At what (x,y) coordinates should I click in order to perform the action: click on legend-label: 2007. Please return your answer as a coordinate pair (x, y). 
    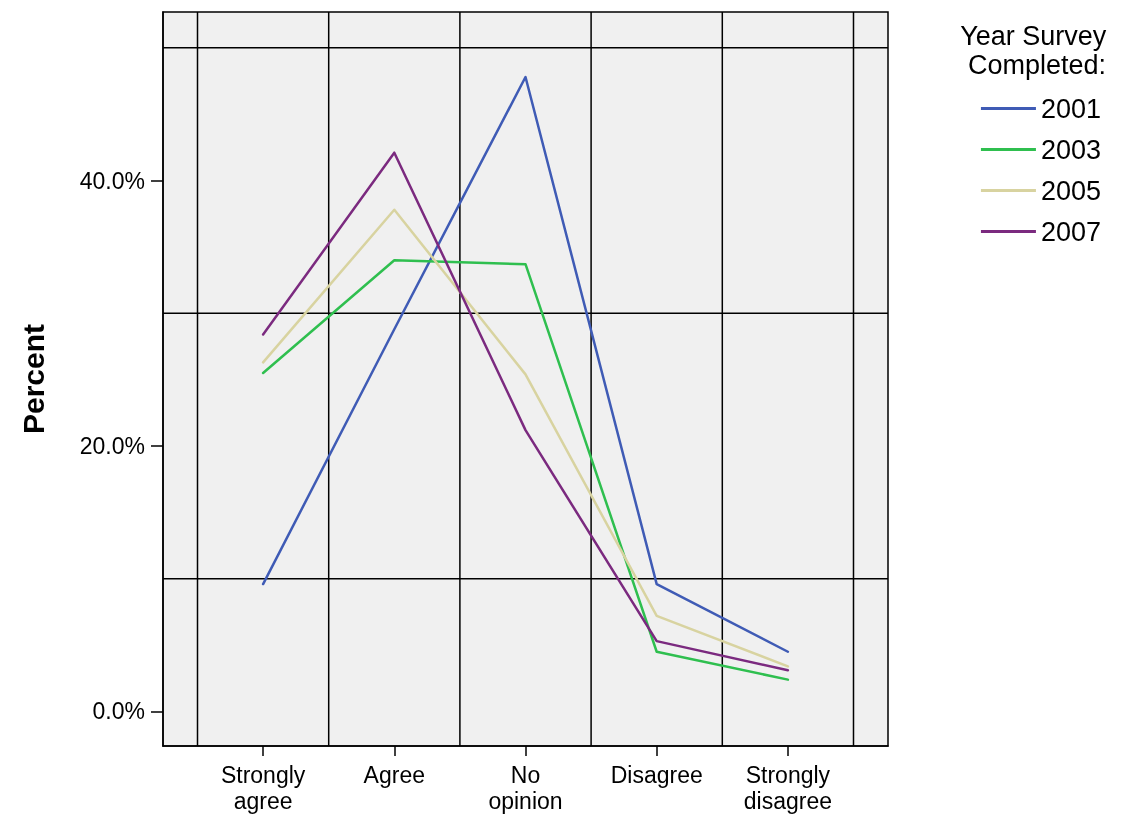
    Looking at the image, I should click on (1071, 231).